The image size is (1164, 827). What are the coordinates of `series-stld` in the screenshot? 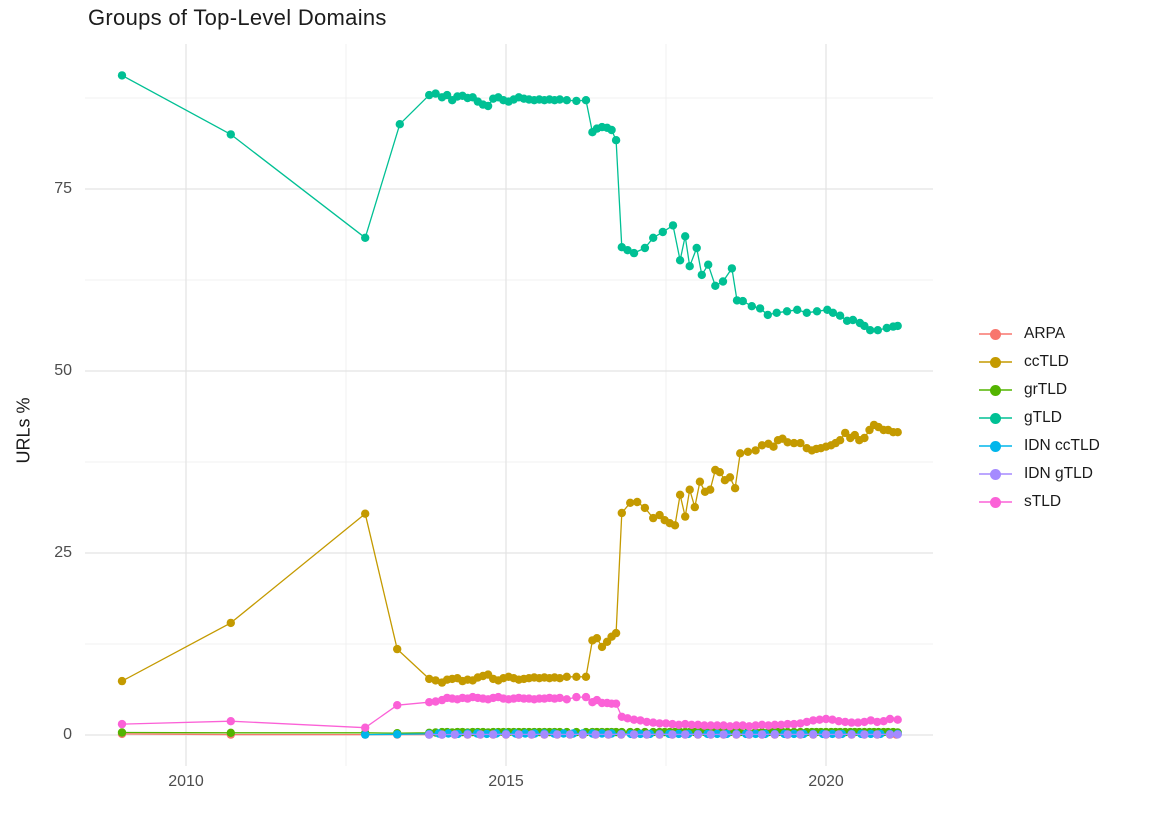 It's located at (509, 712).